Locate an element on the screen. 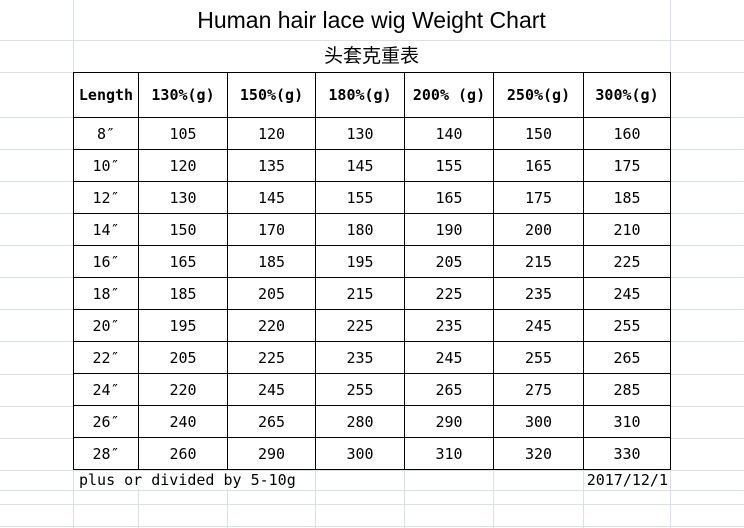 The height and width of the screenshot is (528, 744). chart-subtitle: 头套克重表 is located at coordinates (371, 56).